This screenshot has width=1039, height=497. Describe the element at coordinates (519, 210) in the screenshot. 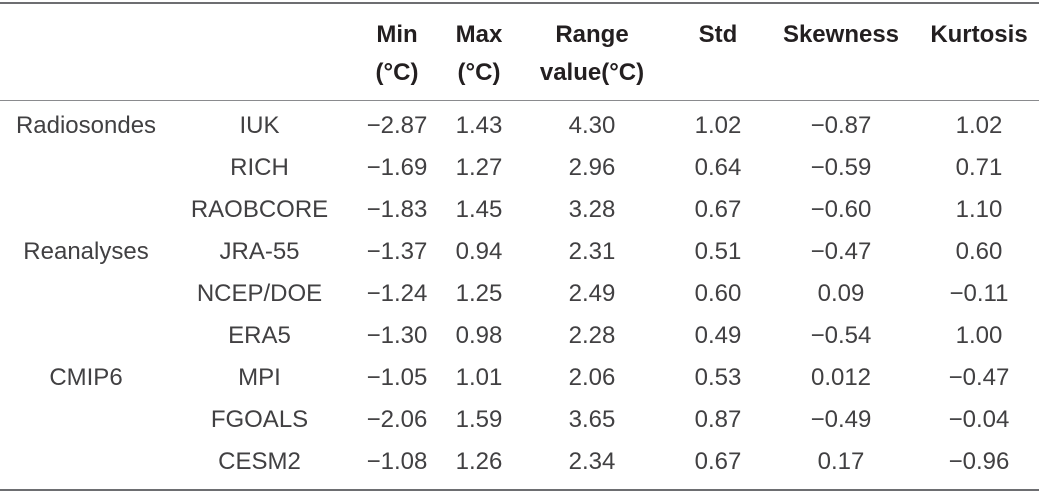

I see `table-row: RAOBCORE −1.83 1.45 3.28 0.67 −0.60 1.10` at that location.